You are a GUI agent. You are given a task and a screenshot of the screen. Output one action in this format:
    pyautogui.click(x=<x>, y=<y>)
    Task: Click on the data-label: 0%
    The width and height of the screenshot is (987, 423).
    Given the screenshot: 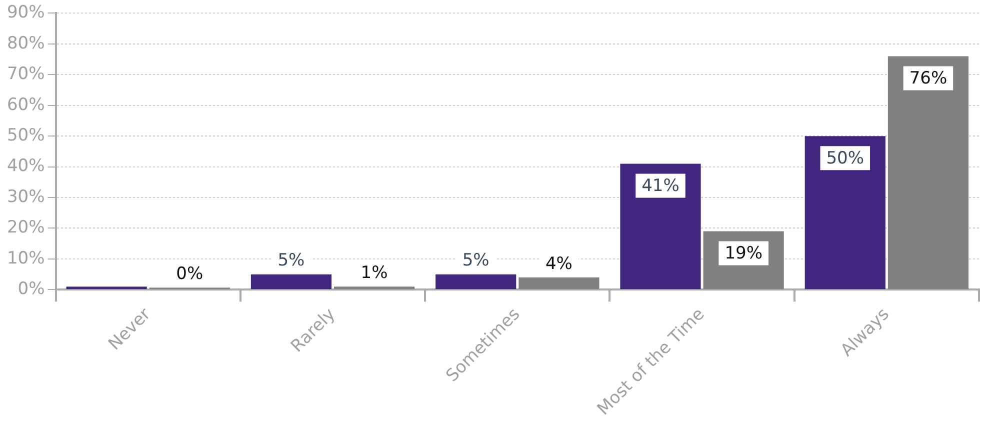 What is the action you would take?
    pyautogui.click(x=190, y=274)
    